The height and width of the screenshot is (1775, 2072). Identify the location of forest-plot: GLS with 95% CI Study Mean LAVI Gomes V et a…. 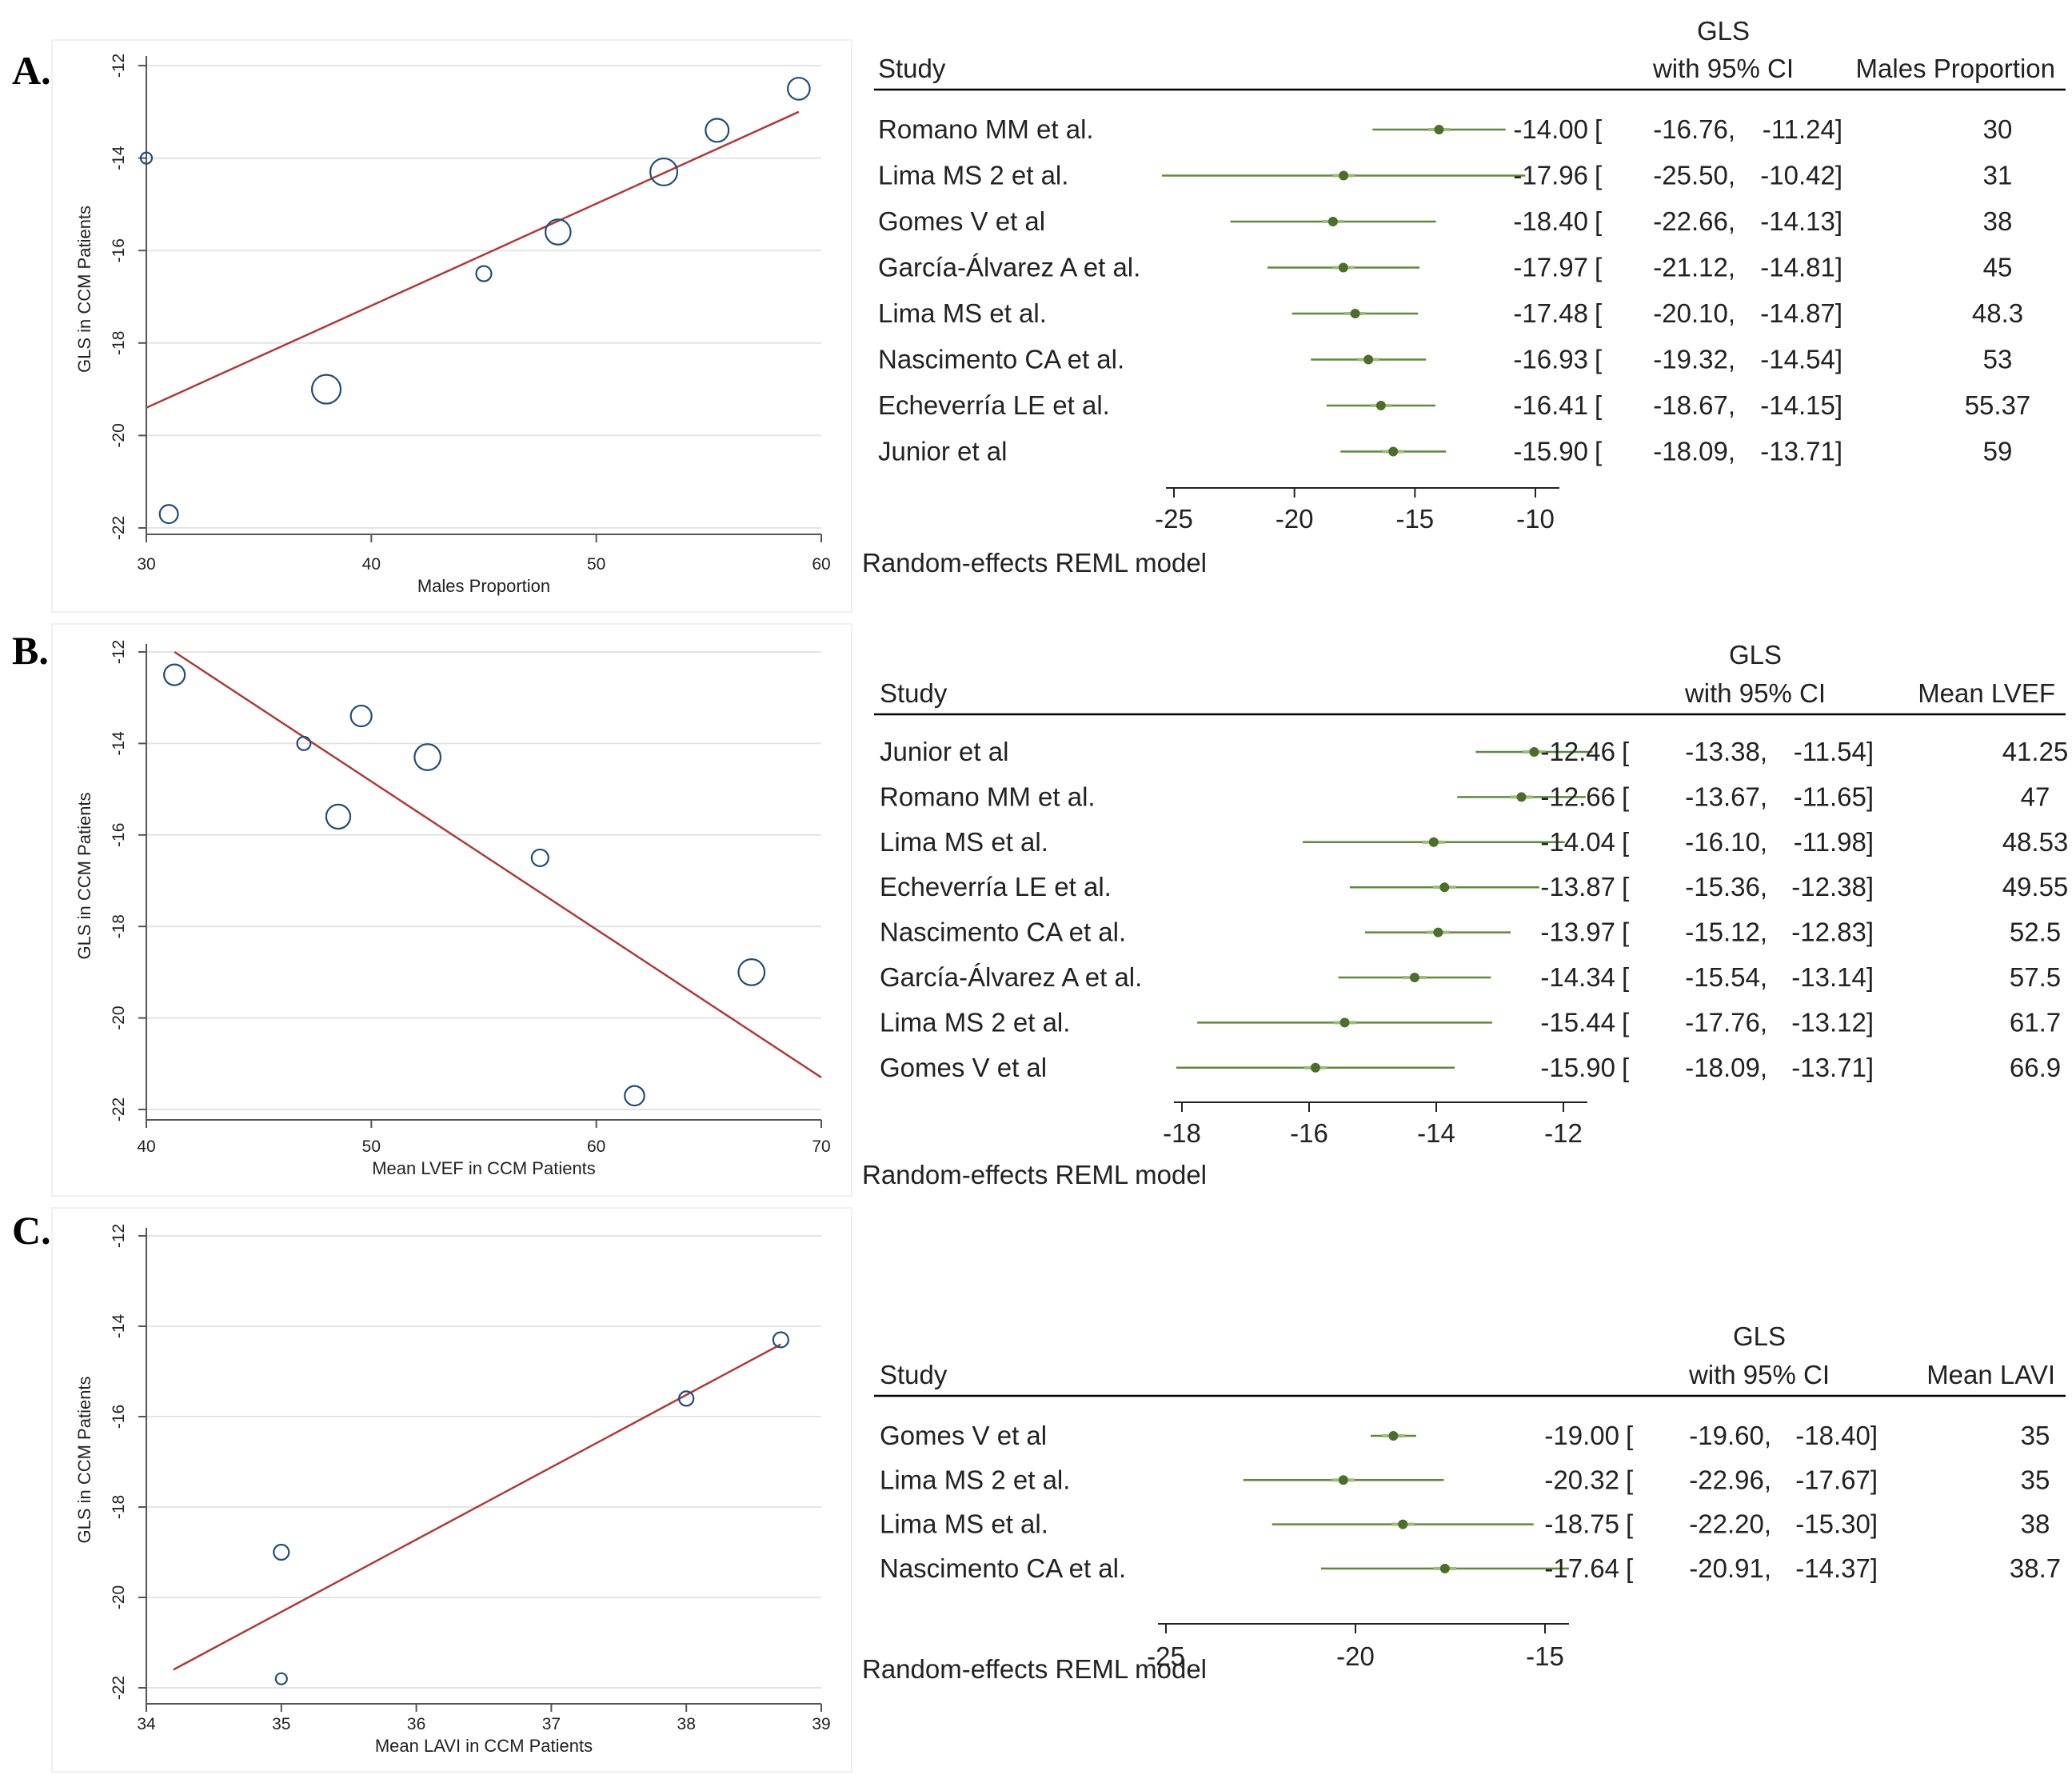
(1464, 1502).